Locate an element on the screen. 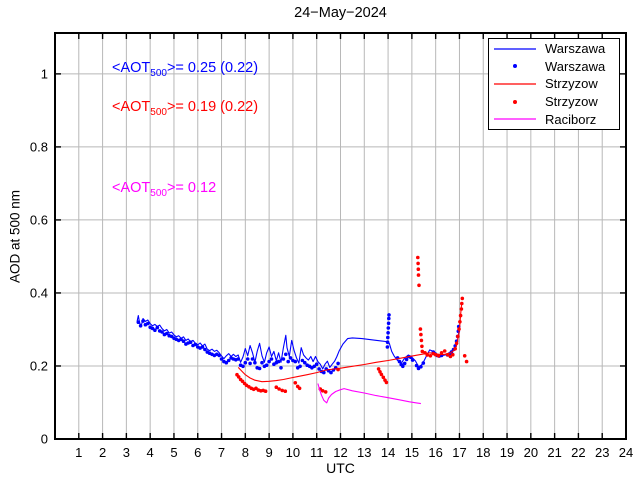 The width and height of the screenshot is (640, 480). series-line-strzyzow is located at coordinates (350, 342).